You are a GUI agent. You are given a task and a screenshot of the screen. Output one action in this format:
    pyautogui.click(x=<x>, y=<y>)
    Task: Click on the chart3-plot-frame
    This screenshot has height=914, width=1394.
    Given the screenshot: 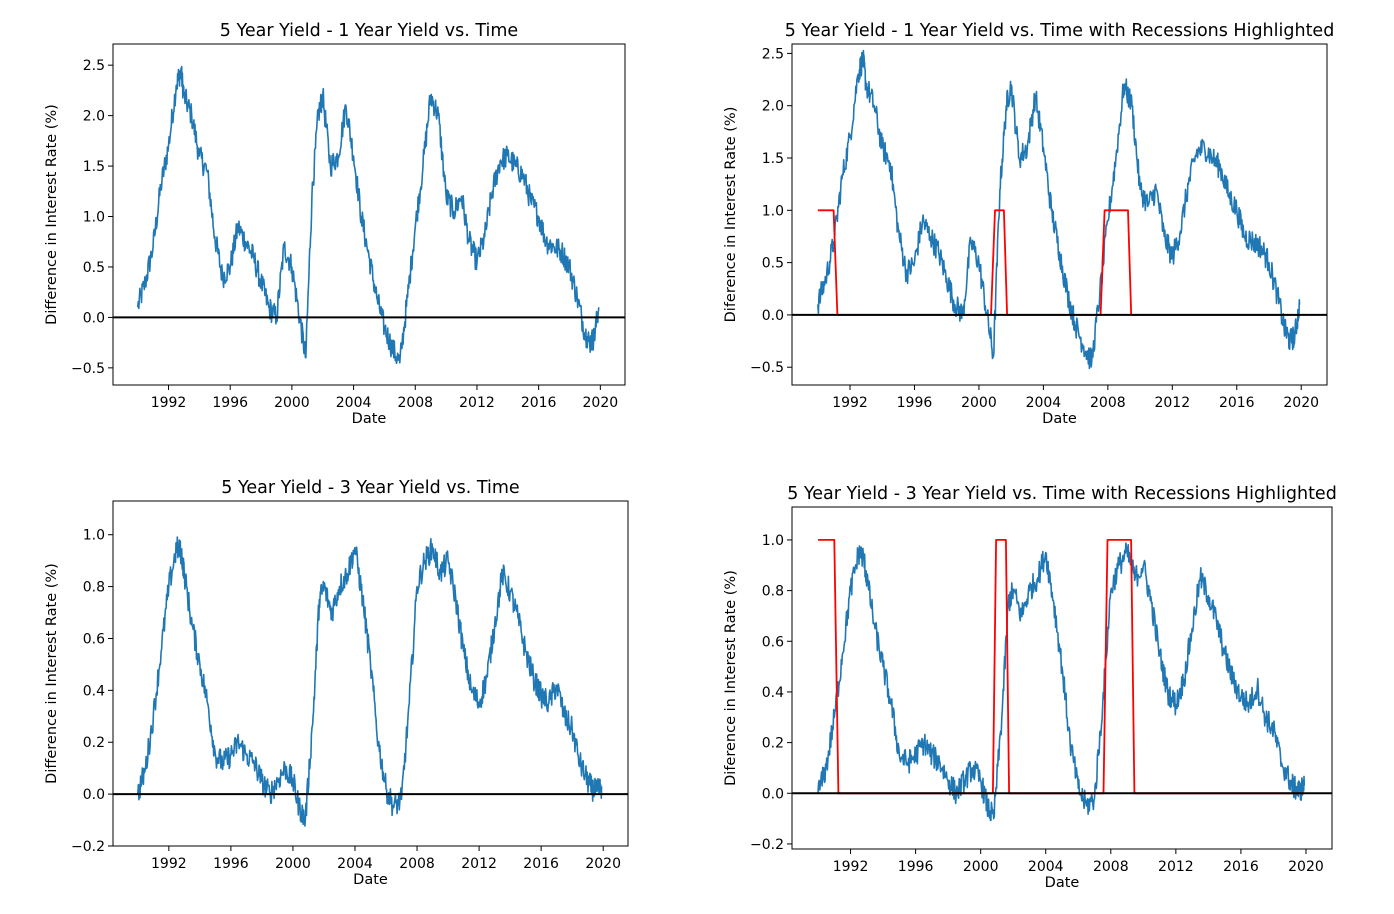 What is the action you would take?
    pyautogui.click(x=370, y=673)
    